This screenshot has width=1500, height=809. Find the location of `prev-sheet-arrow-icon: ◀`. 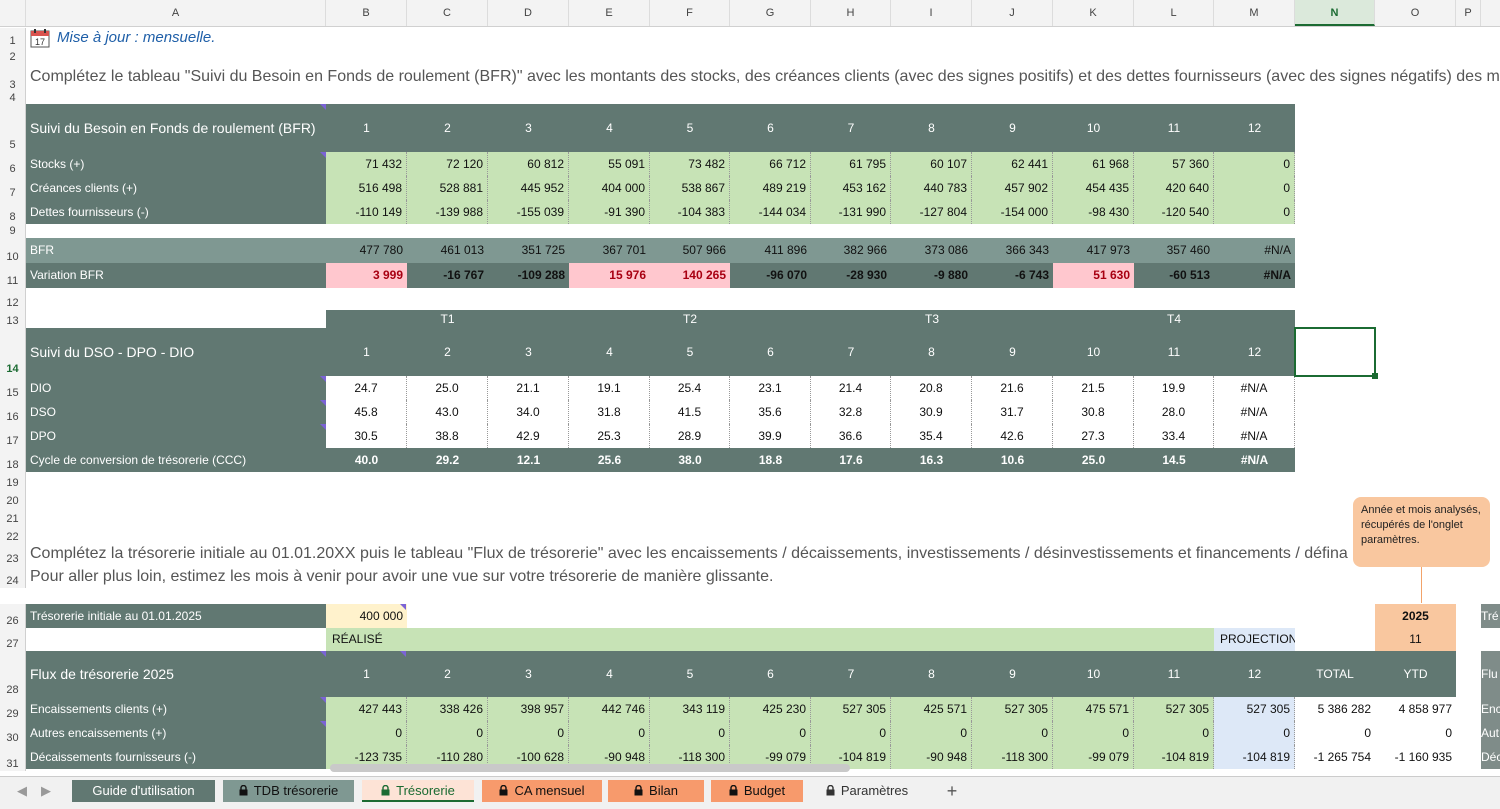

prev-sheet-arrow-icon: ◀ is located at coordinates (22, 790).